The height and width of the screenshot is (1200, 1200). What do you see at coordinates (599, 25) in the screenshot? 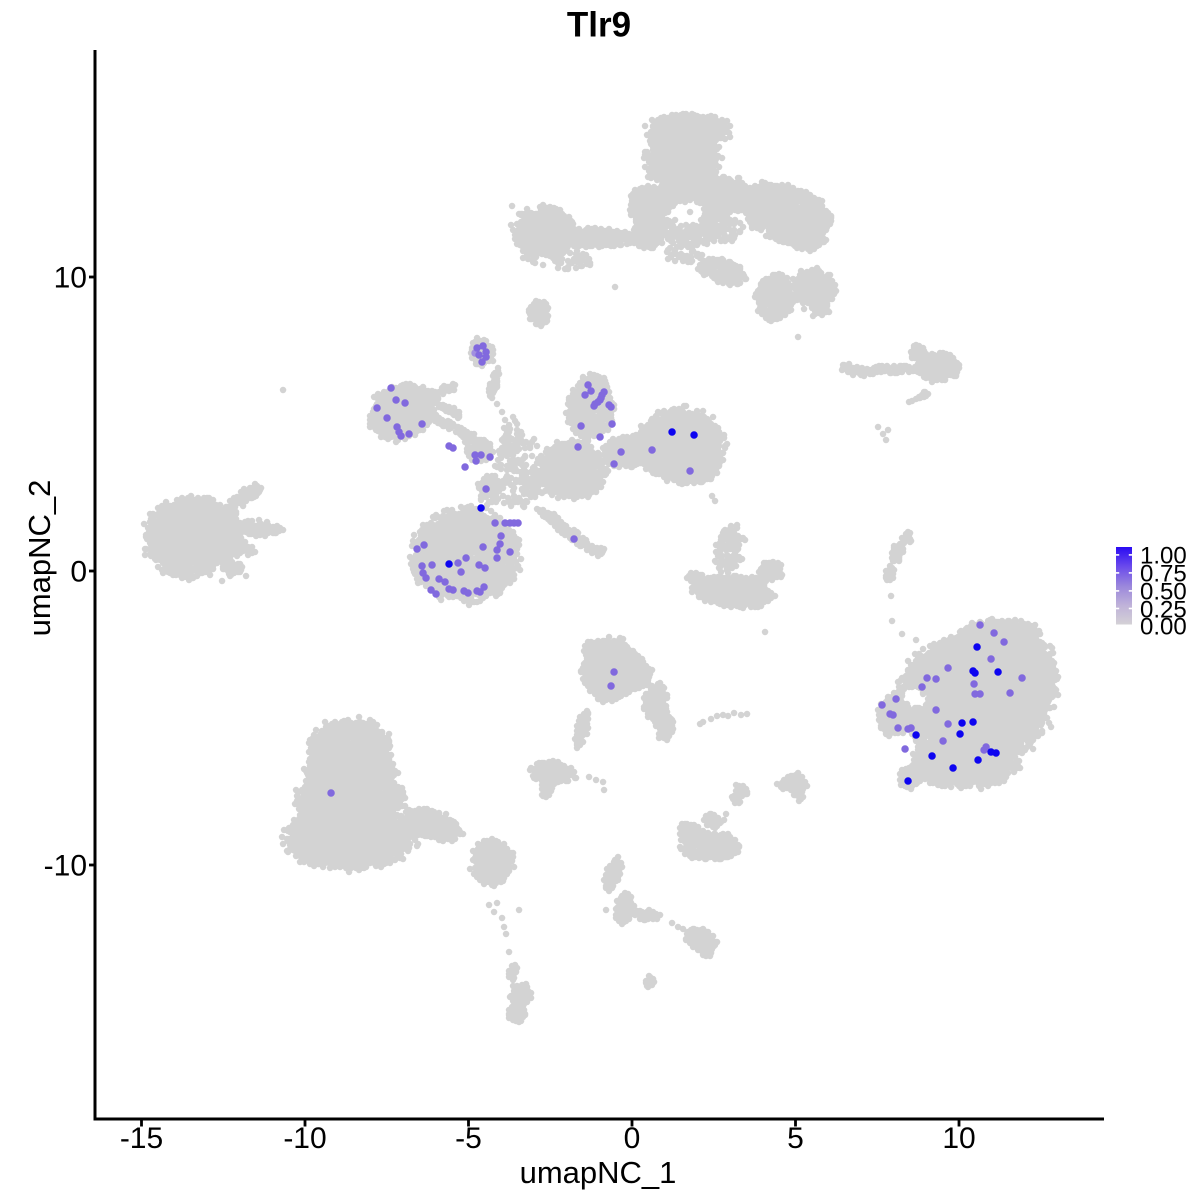
I see `svg-text: Tlr9` at bounding box center [599, 25].